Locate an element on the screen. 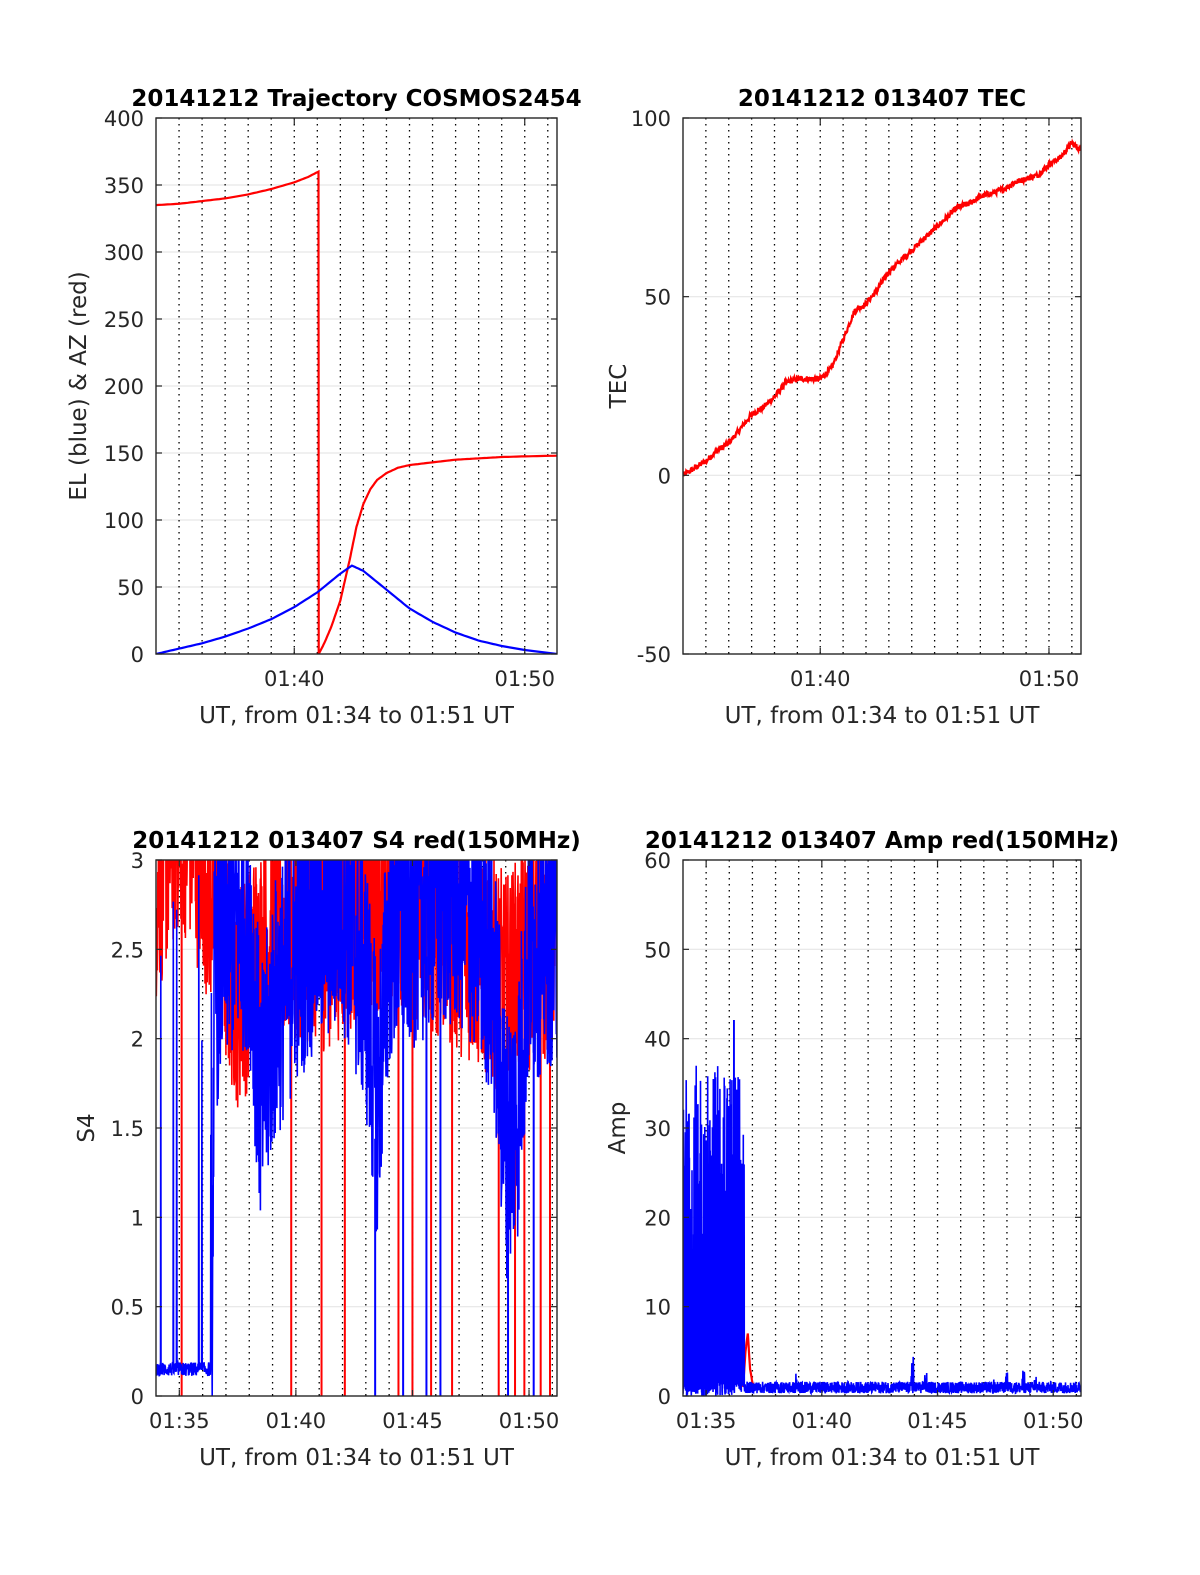  y-tick-label: 150 is located at coordinates (124, 454).